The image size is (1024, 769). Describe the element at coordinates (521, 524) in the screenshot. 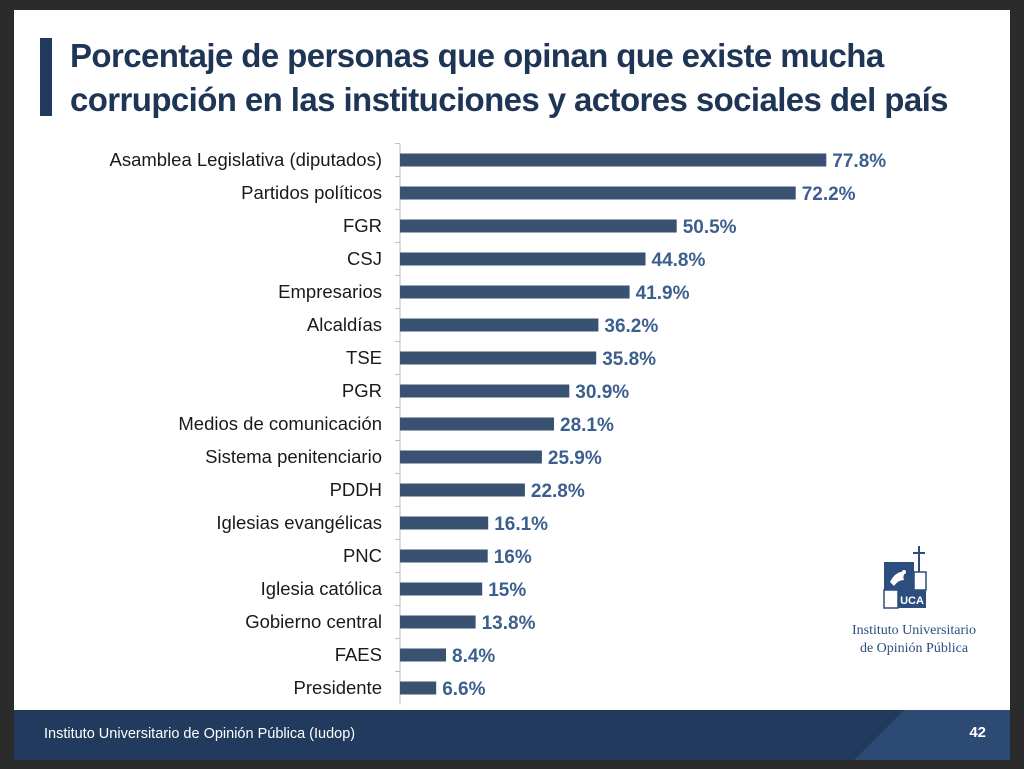

I see `value-label: 16.1%` at that location.